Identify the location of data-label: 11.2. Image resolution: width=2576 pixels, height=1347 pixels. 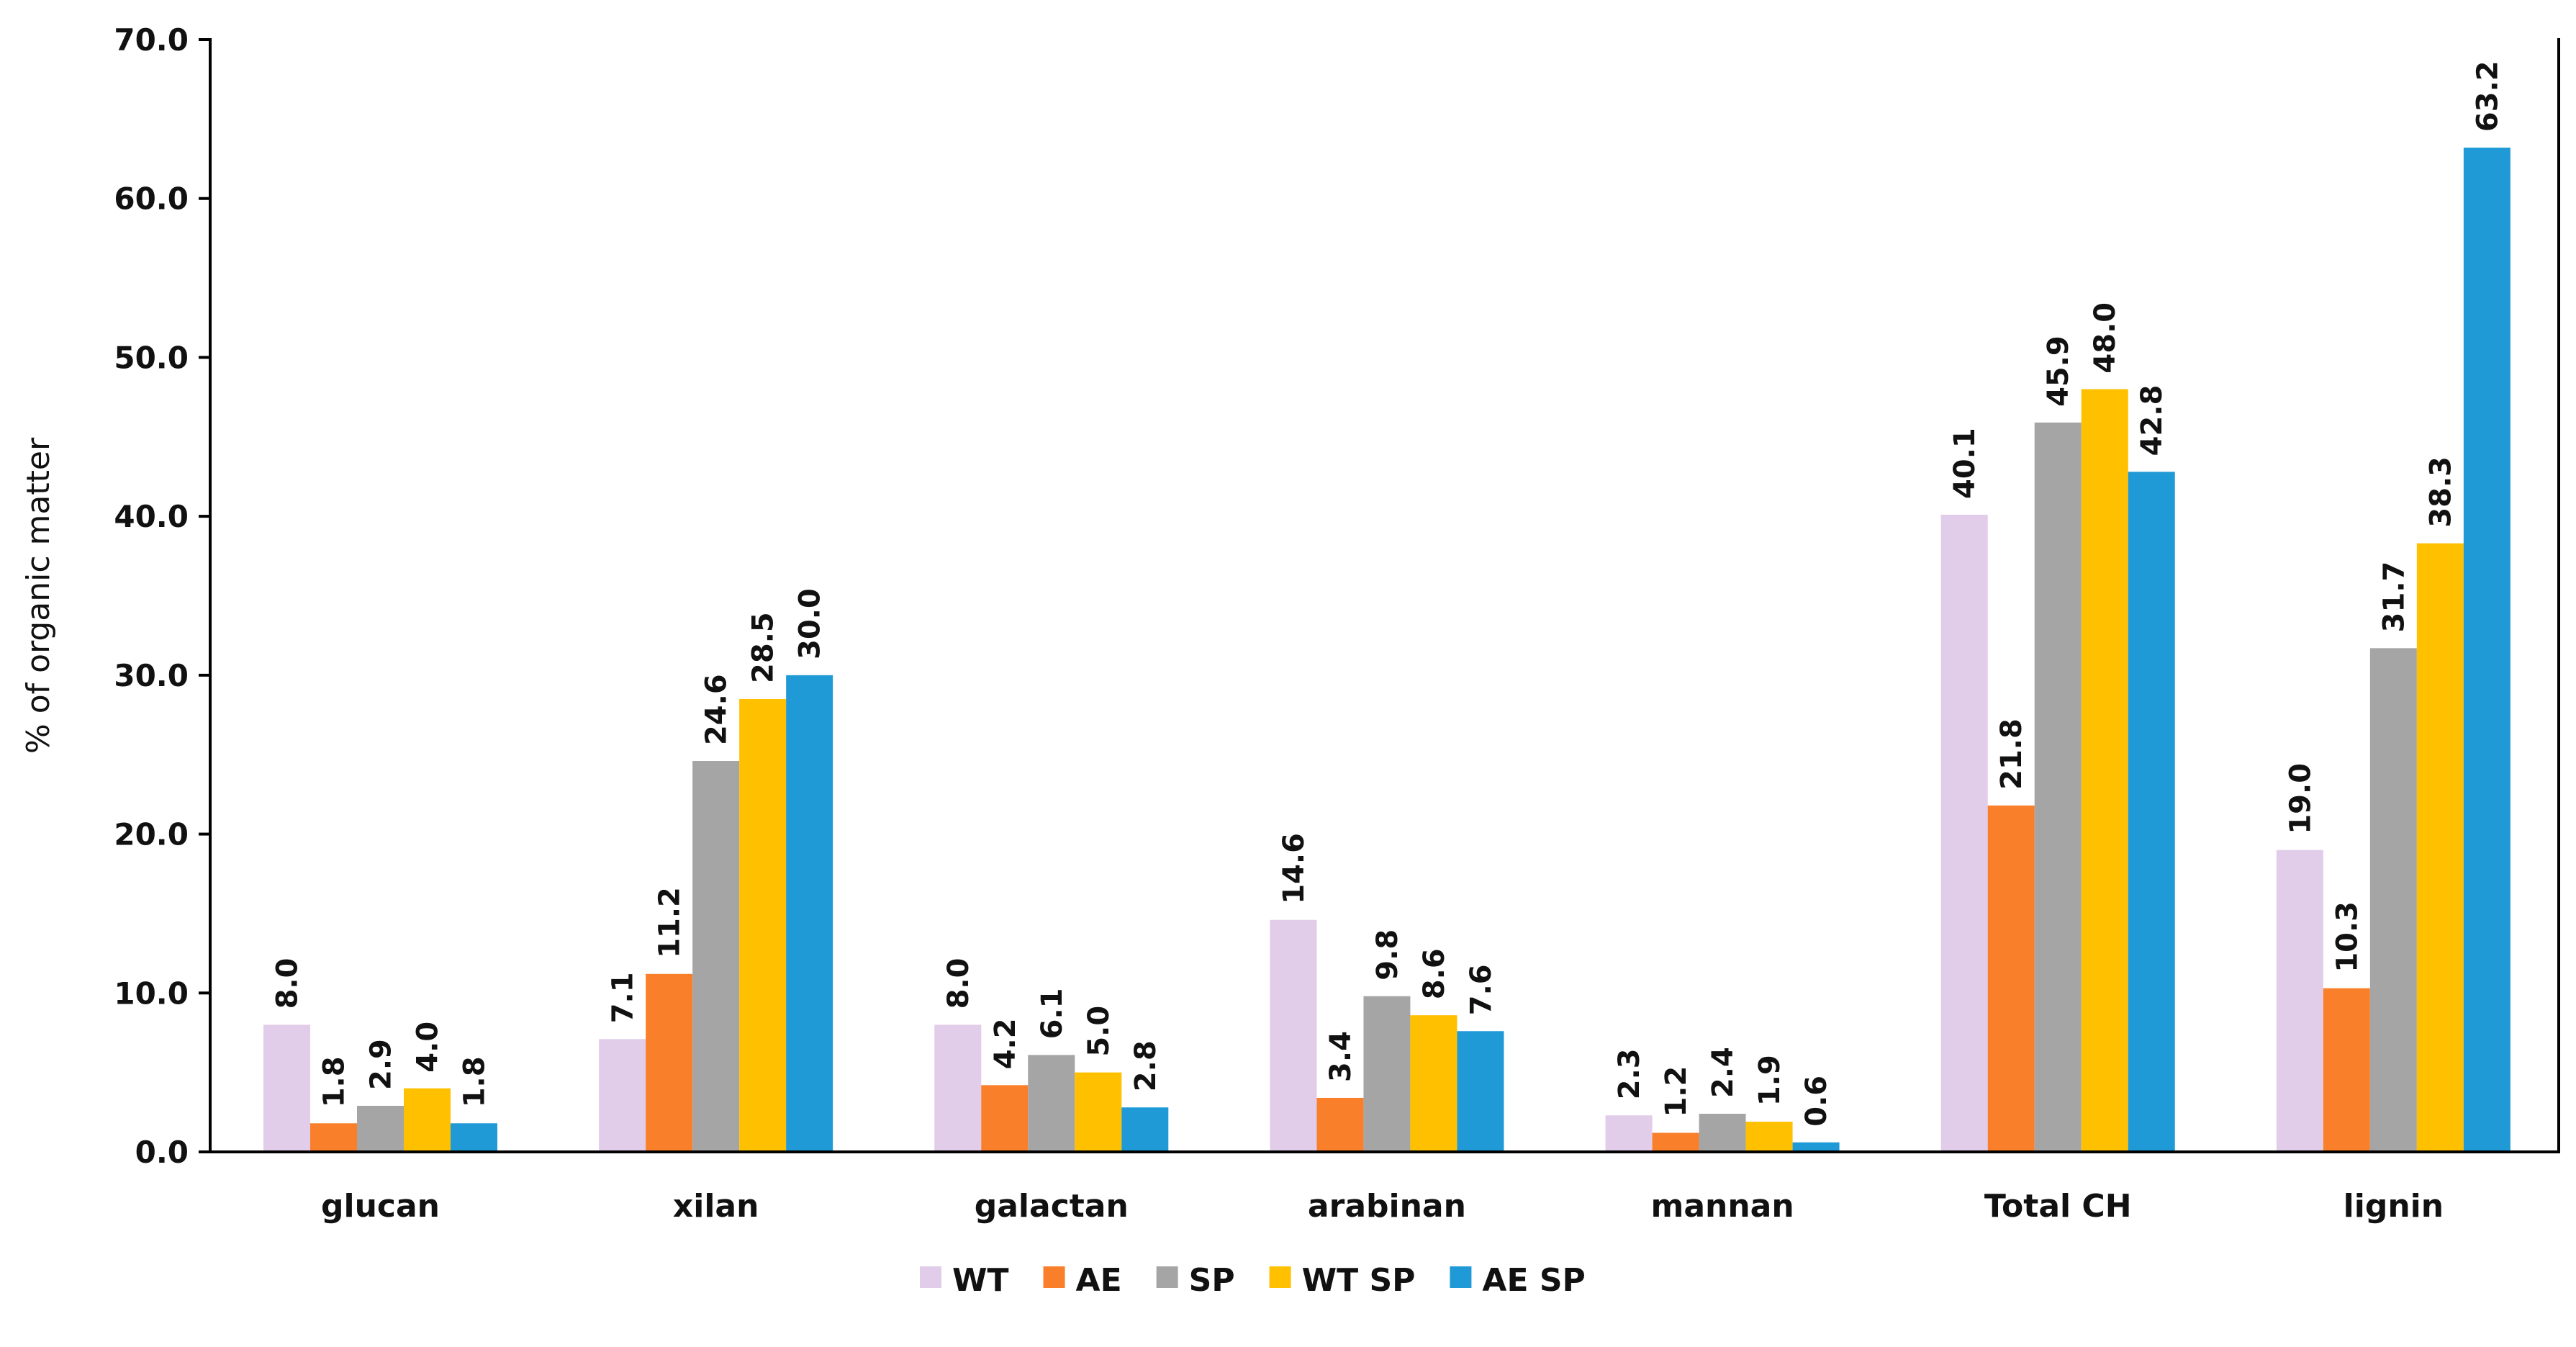
(670, 923).